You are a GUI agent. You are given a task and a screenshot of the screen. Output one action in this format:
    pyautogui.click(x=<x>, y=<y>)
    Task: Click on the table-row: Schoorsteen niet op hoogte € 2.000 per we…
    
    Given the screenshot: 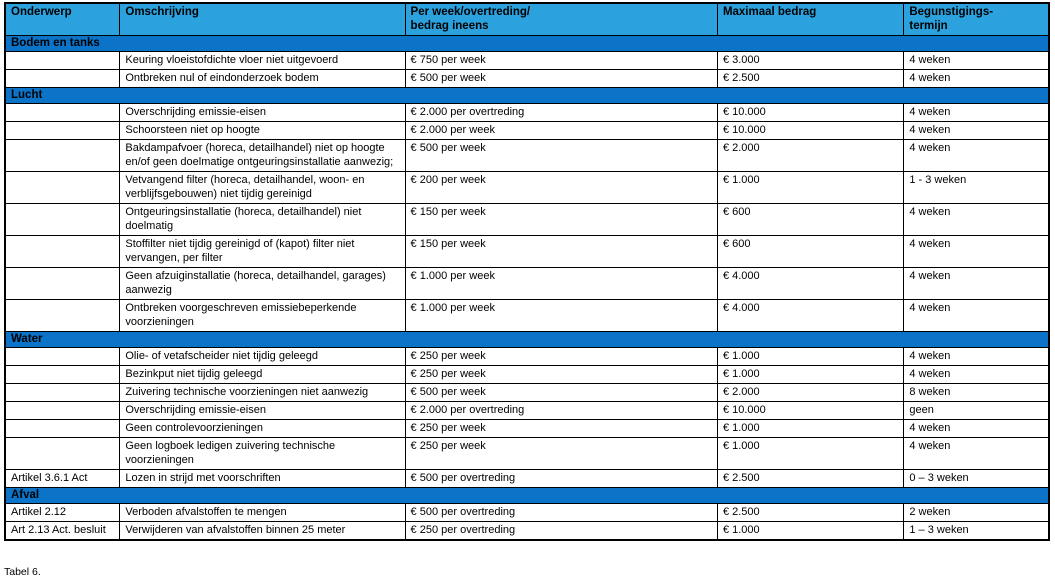 What is the action you would take?
    pyautogui.click(x=527, y=130)
    